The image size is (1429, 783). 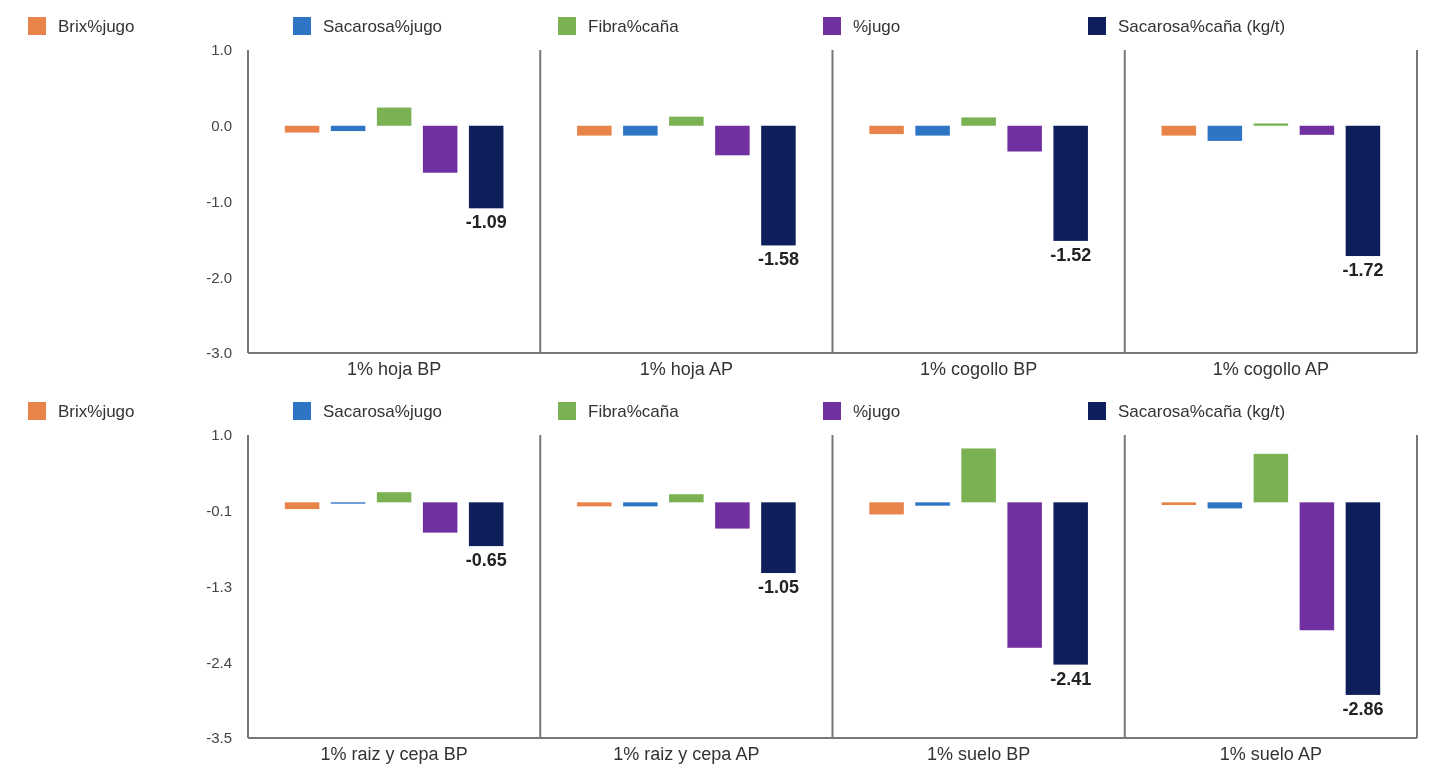 I want to click on x-tick-label: 1% raiz y cepa AP, so click(x=686, y=754).